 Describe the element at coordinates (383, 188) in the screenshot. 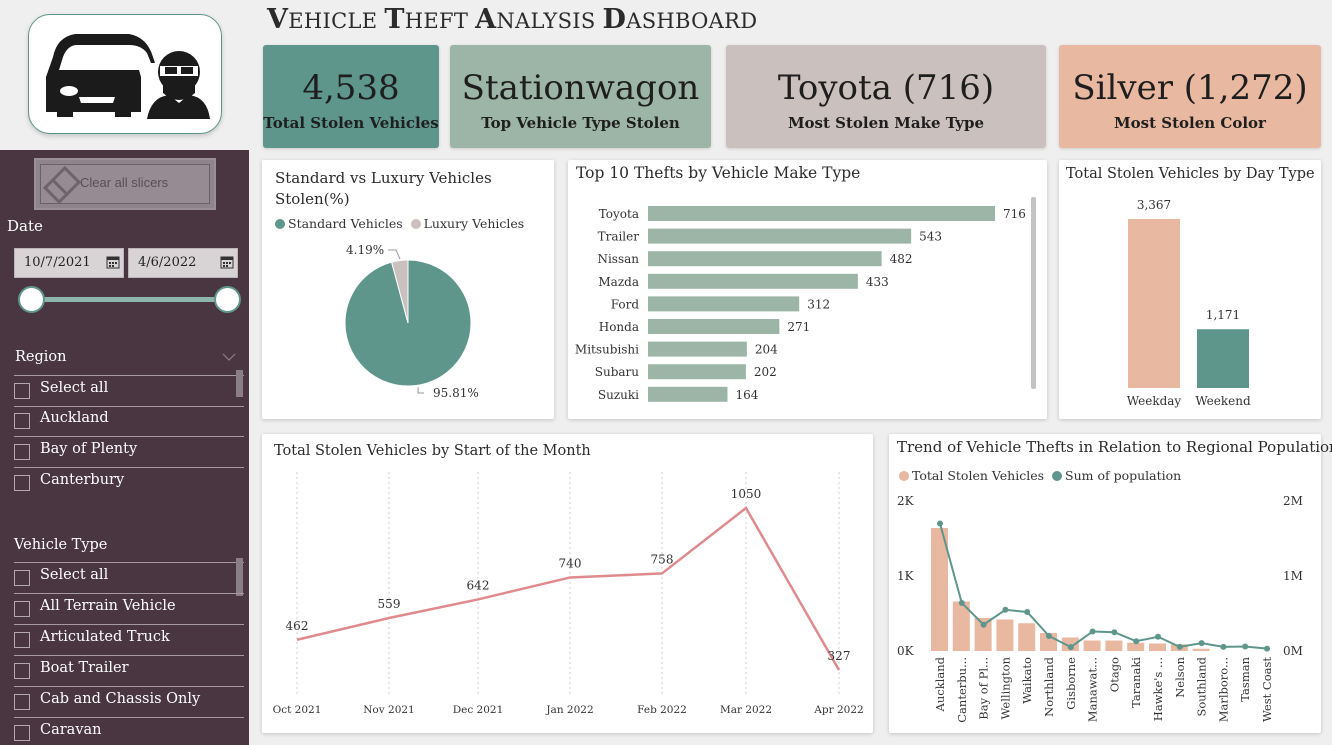

I see `chart-title: Standard vs Luxury Vehicles Stolen(%)` at that location.